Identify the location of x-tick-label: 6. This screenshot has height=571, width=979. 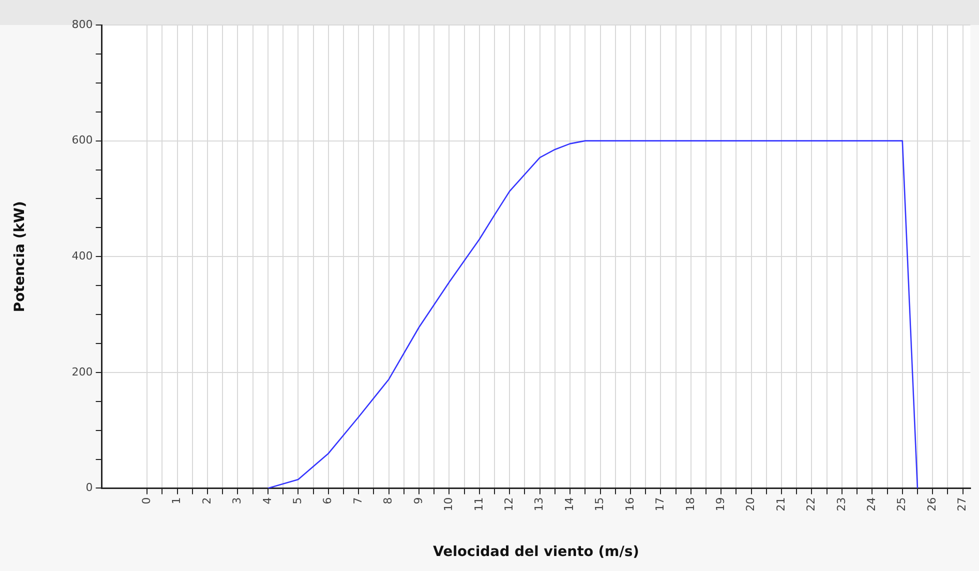
(327, 500).